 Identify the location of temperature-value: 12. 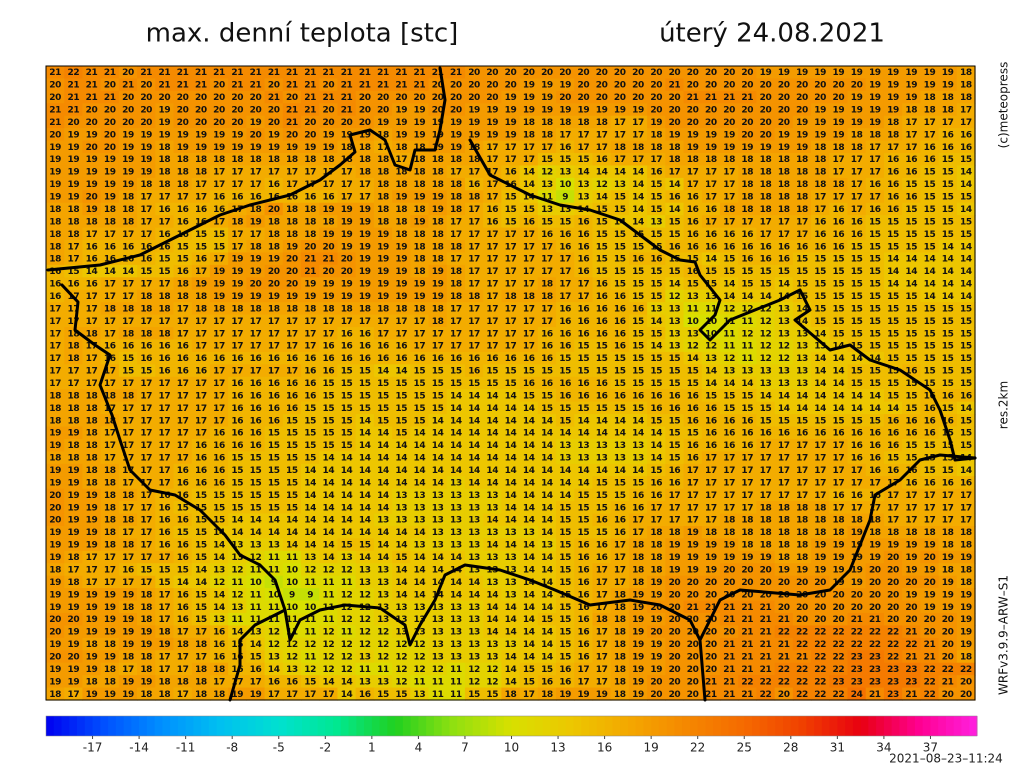
(365, 633).